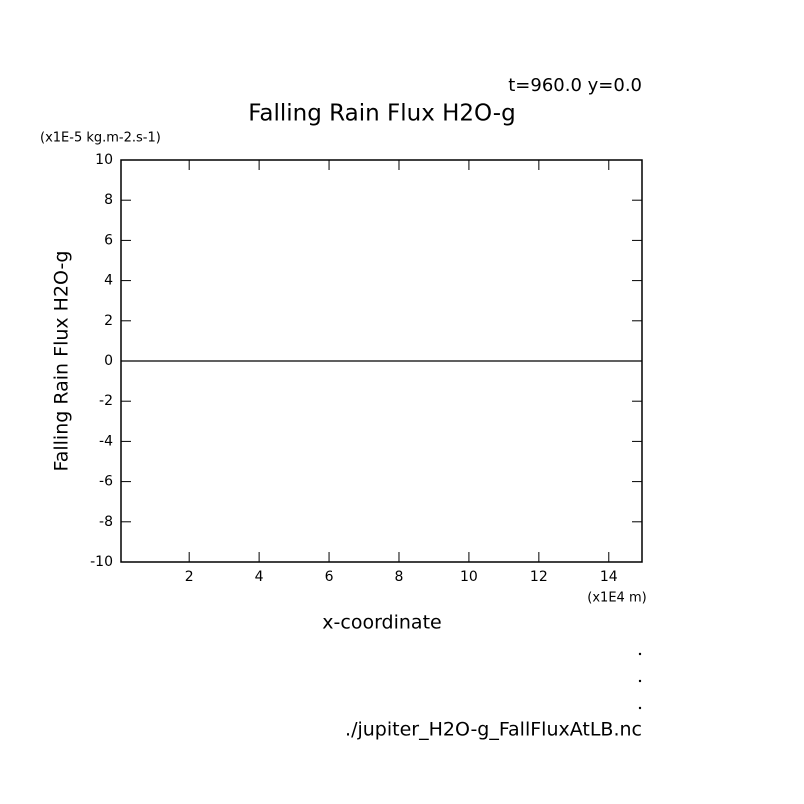 The image size is (804, 804). I want to click on x-tick-label: 6, so click(329, 577).